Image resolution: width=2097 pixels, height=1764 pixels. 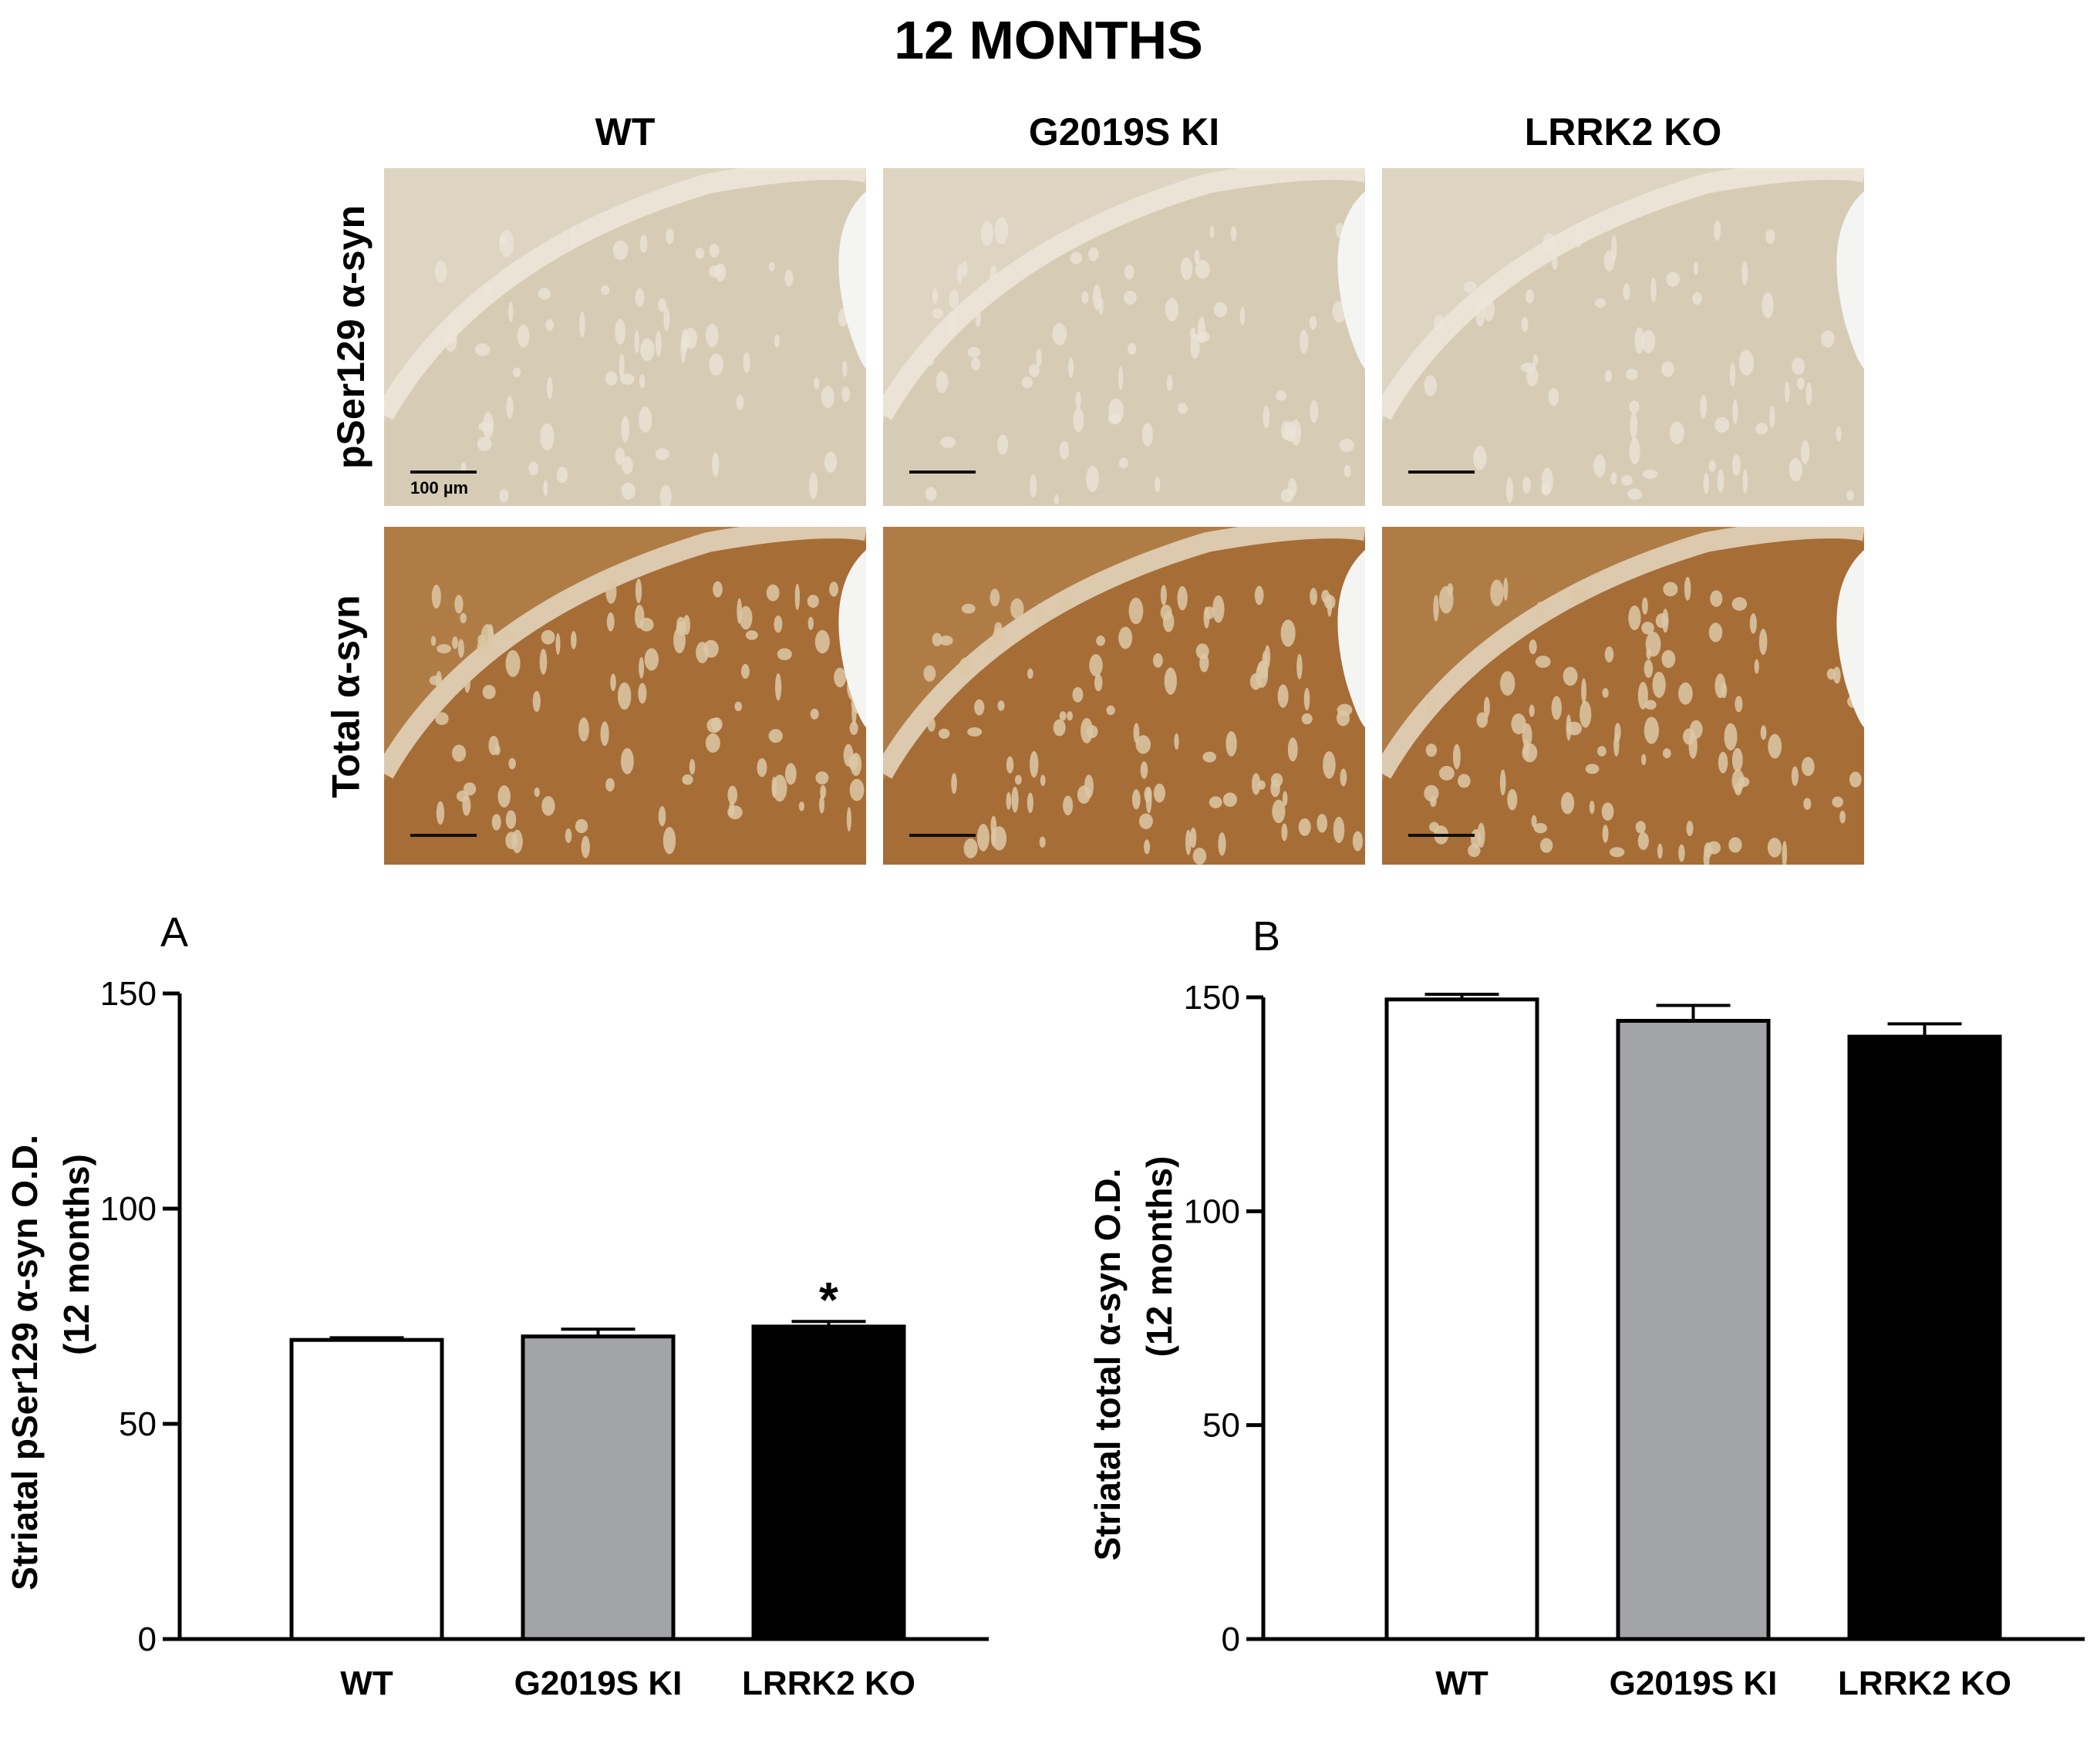 What do you see at coordinates (625, 131) in the screenshot?
I see `column-label-wt: WT` at bounding box center [625, 131].